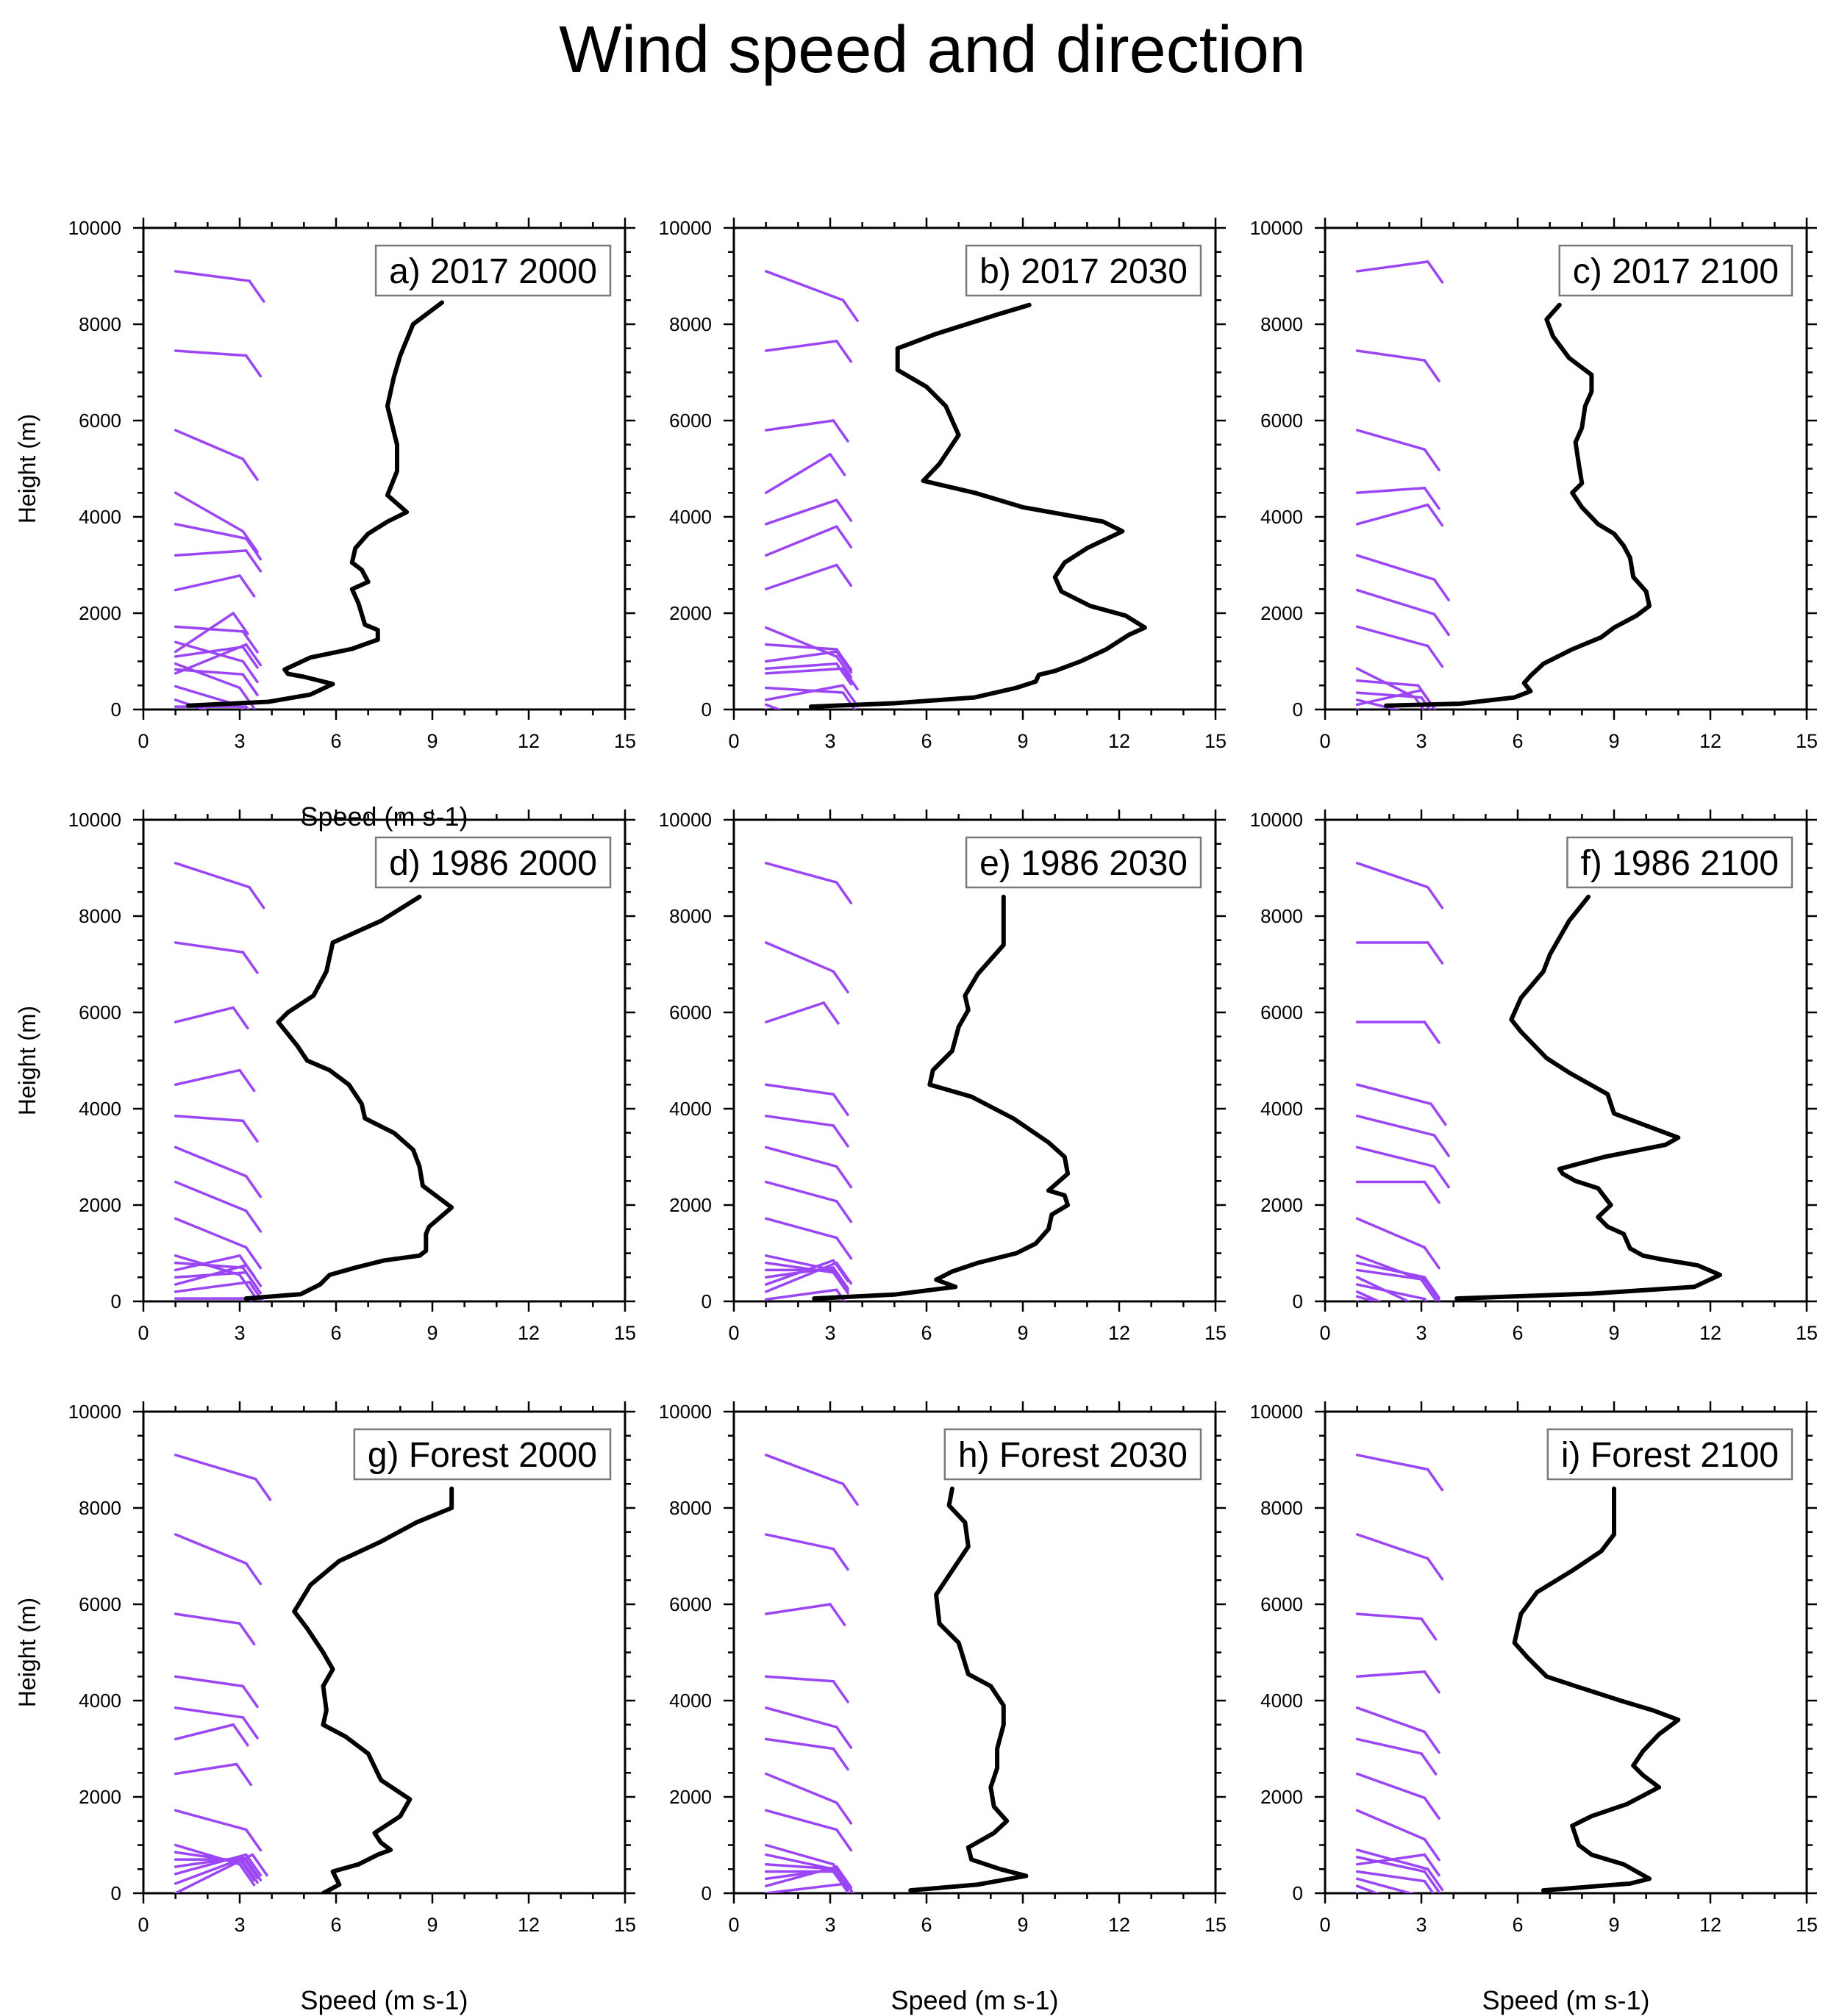 Image resolution: width=1842 pixels, height=2016 pixels. What do you see at coordinates (1281, 613) in the screenshot?
I see `y-tick-label: 2000` at bounding box center [1281, 613].